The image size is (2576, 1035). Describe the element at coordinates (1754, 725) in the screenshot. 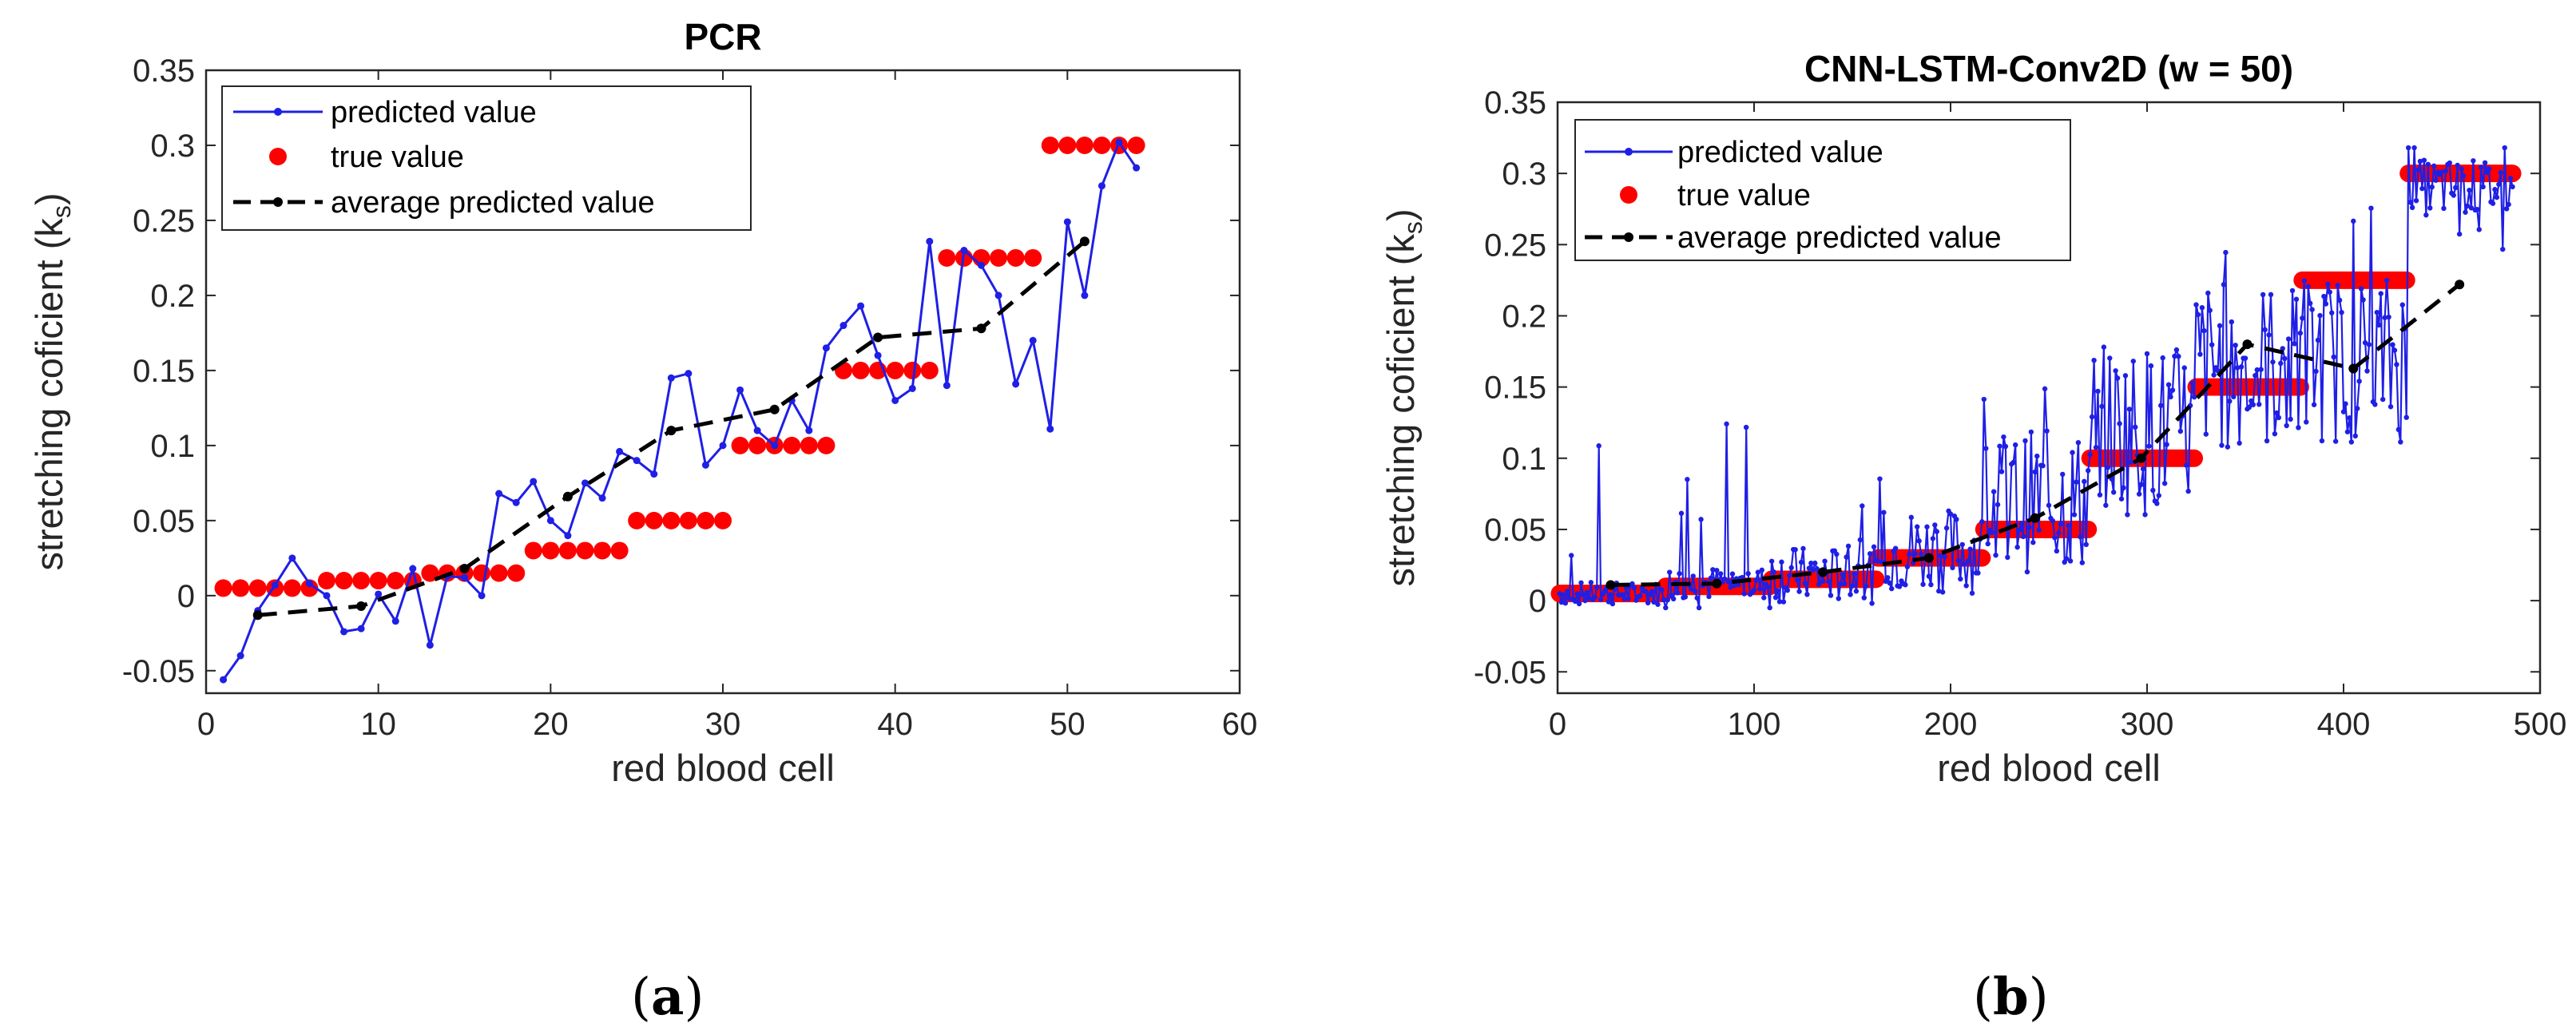

I see `x-tick-label-b: 100` at that location.